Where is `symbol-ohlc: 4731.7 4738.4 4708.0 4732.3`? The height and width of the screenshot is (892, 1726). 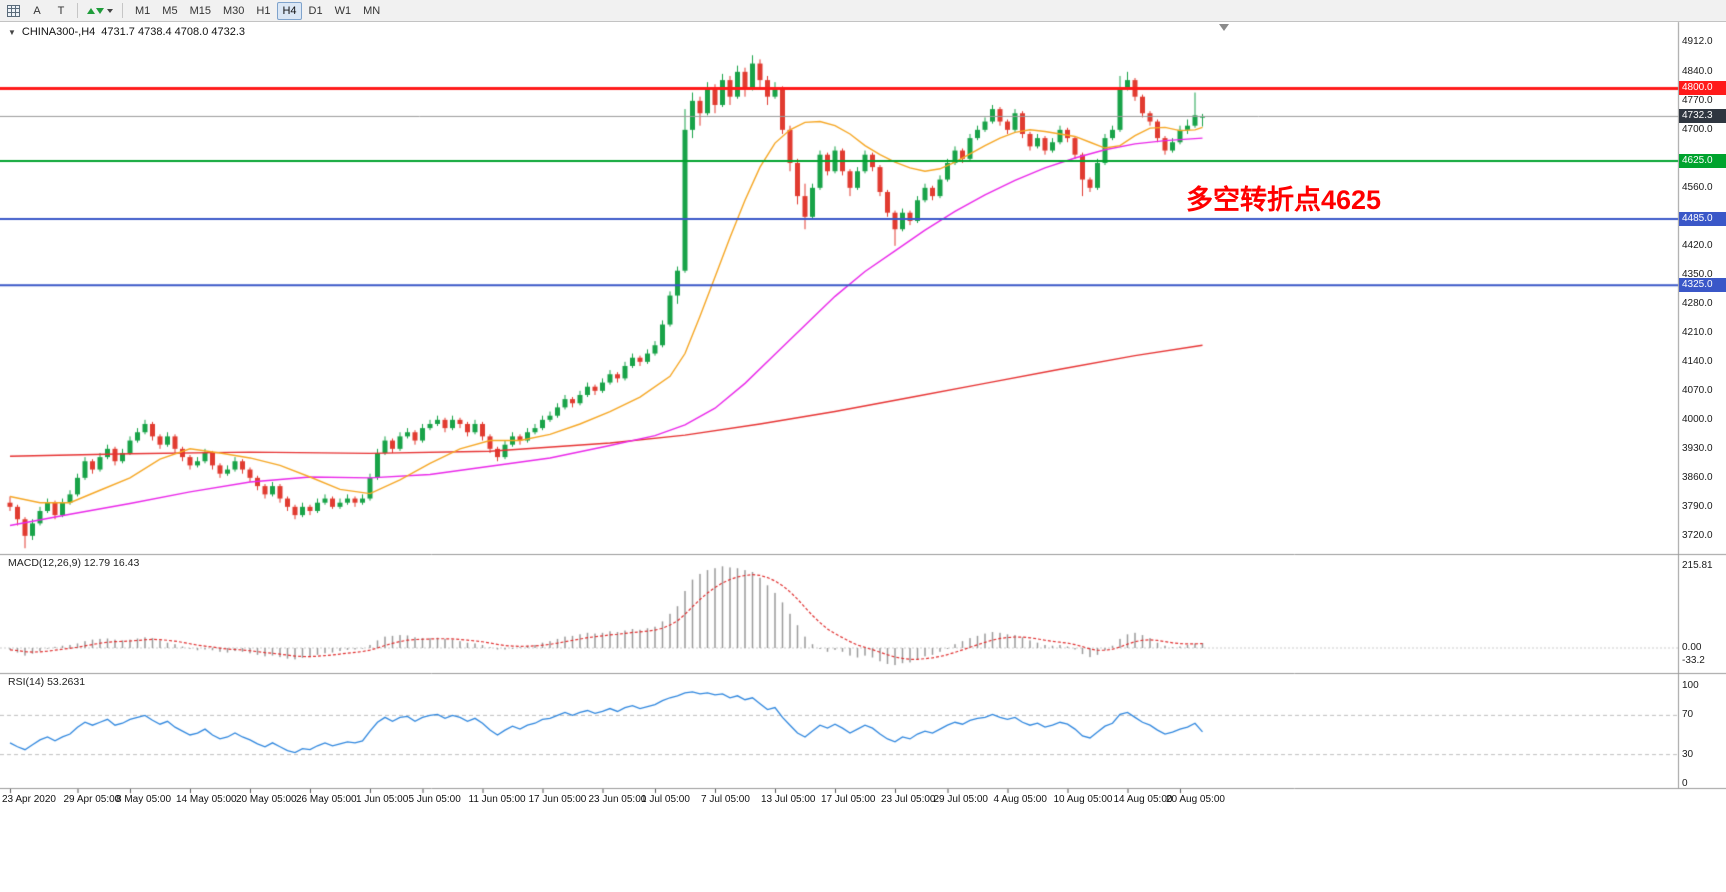 symbol-ohlc: 4731.7 4738.4 4708.0 4732.3 is located at coordinates (173, 32).